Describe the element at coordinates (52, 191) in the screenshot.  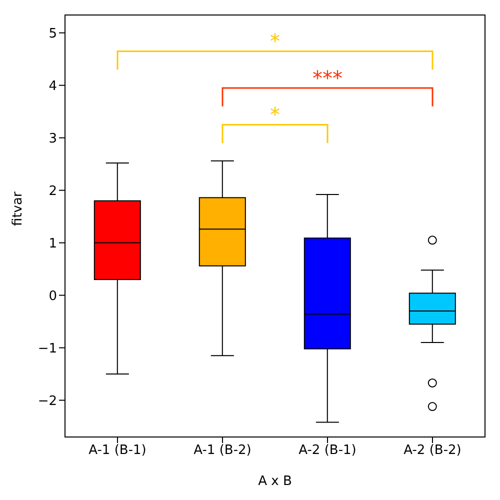
I see `y-tick-label: 2` at that location.